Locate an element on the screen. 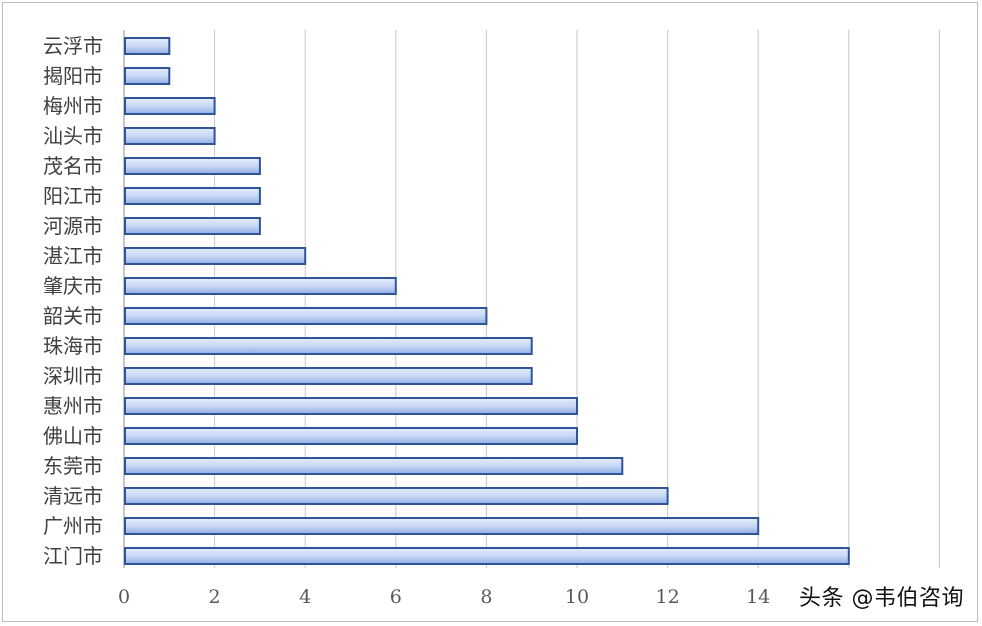 The height and width of the screenshot is (626, 982). category-label: 湛江市 is located at coordinates (73, 256).